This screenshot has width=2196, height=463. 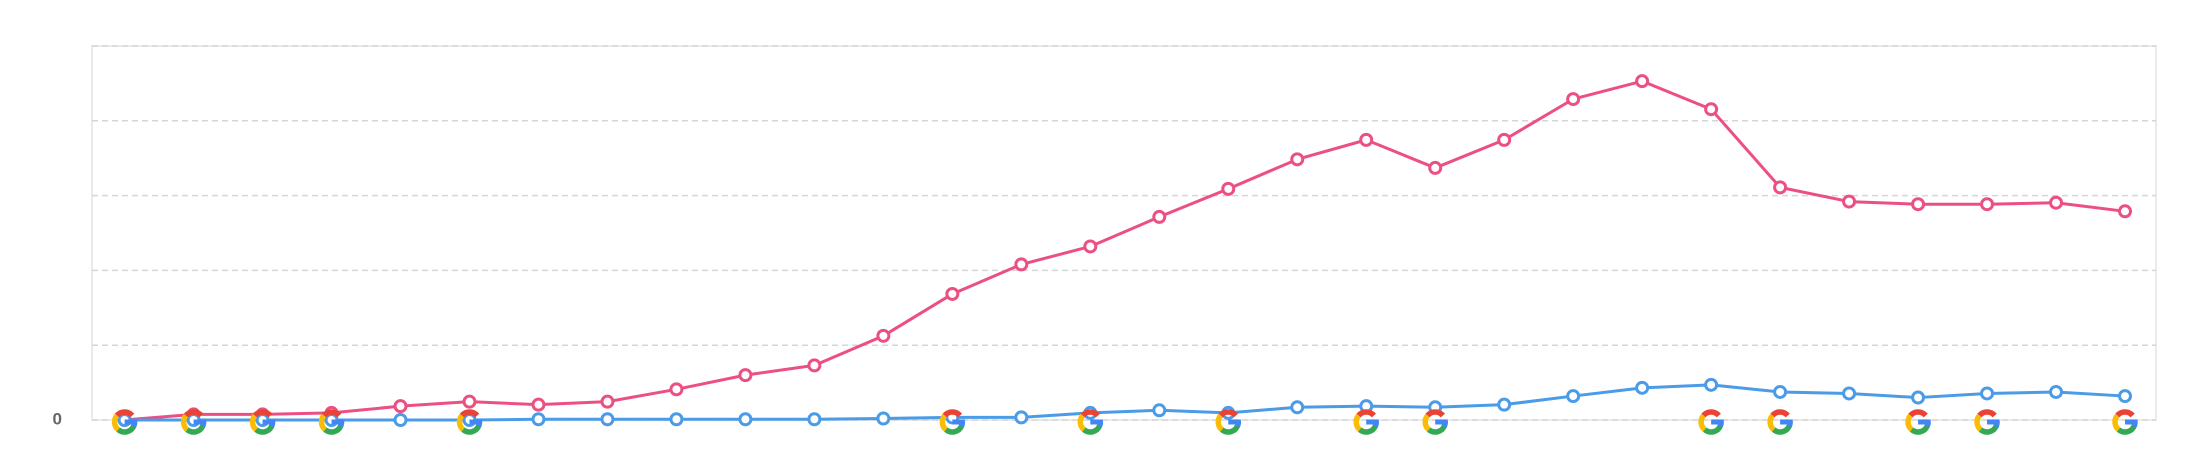 I want to click on y-tick-label: 0, so click(x=57, y=418).